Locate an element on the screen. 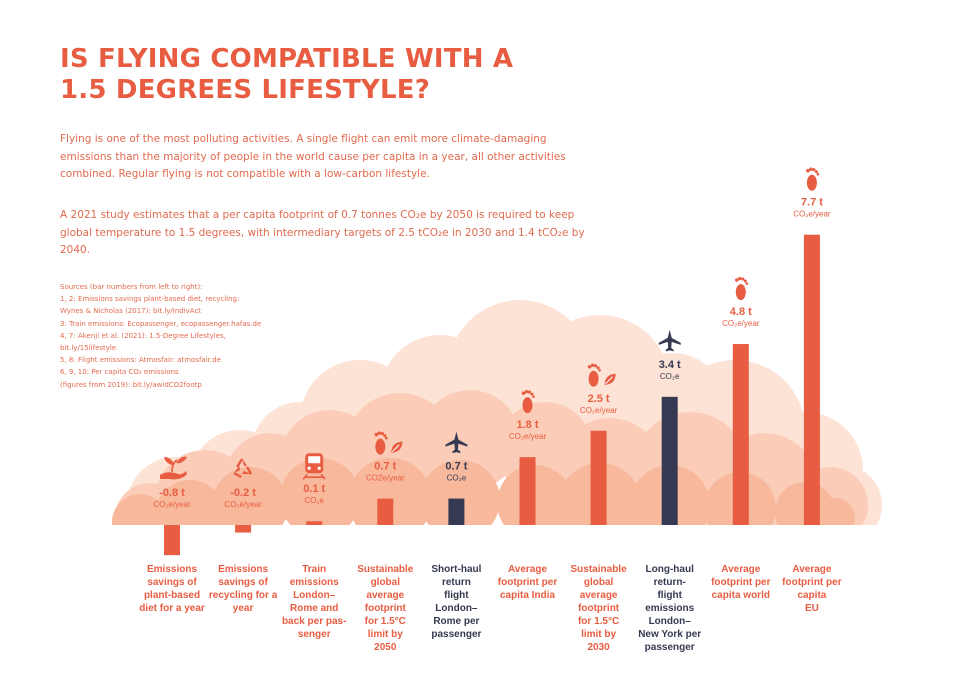 Image resolution: width=959 pixels, height=681 pixels. bar-value-label: -0.8 t is located at coordinates (172, 493).